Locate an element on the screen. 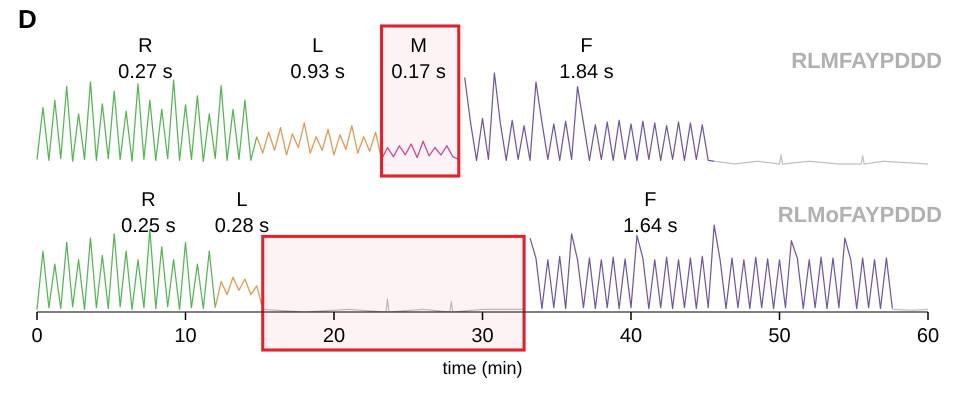 This screenshot has width=960, height=396. annotation: 1.84 s is located at coordinates (586, 72).